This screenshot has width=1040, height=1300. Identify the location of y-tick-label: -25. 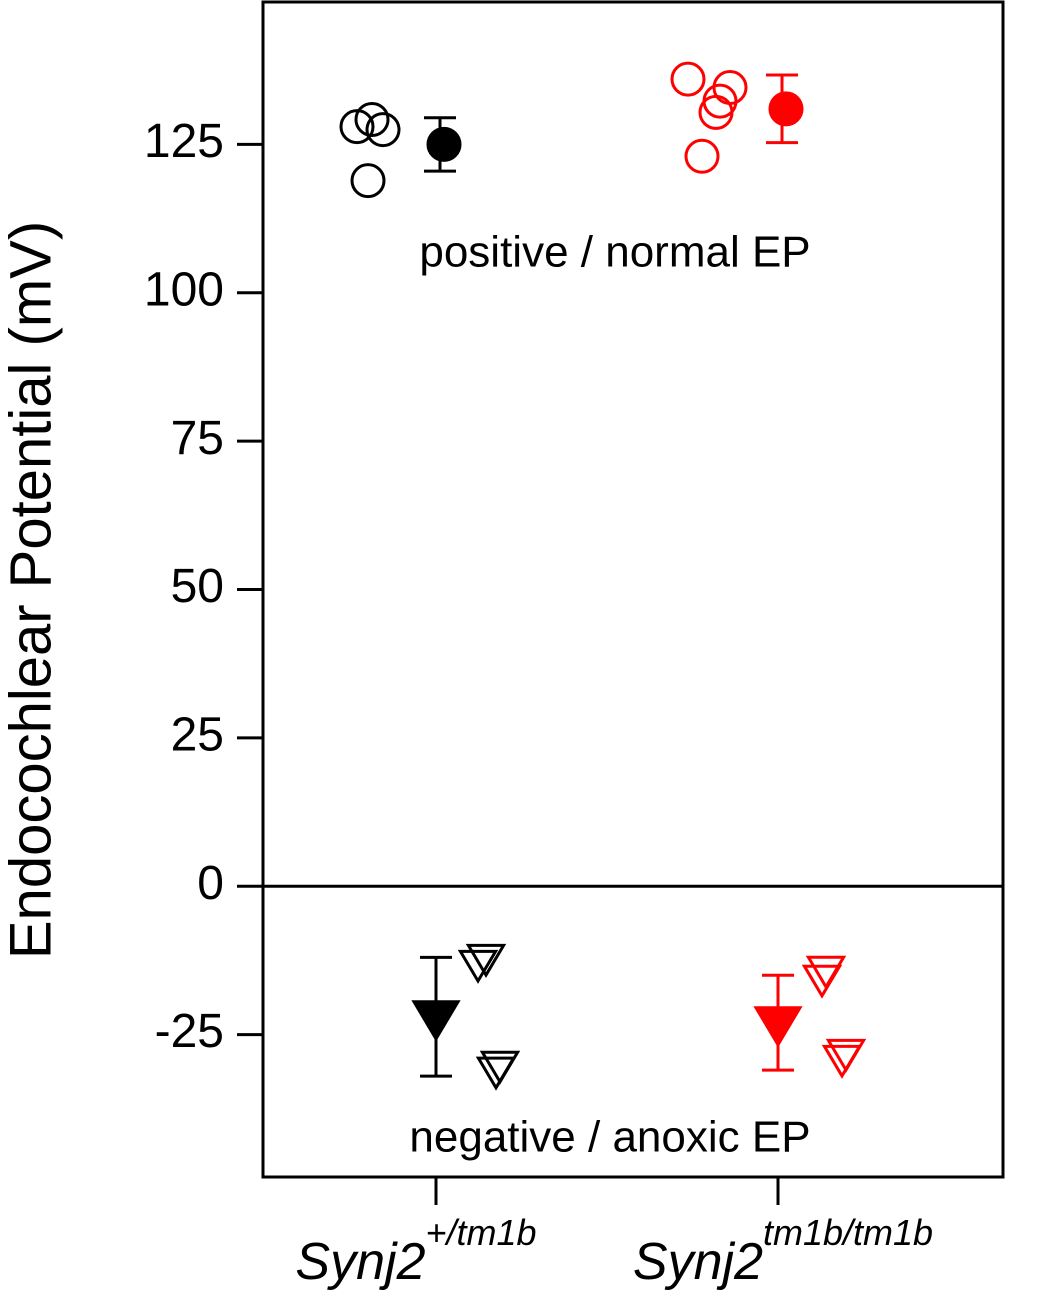
(189, 1031).